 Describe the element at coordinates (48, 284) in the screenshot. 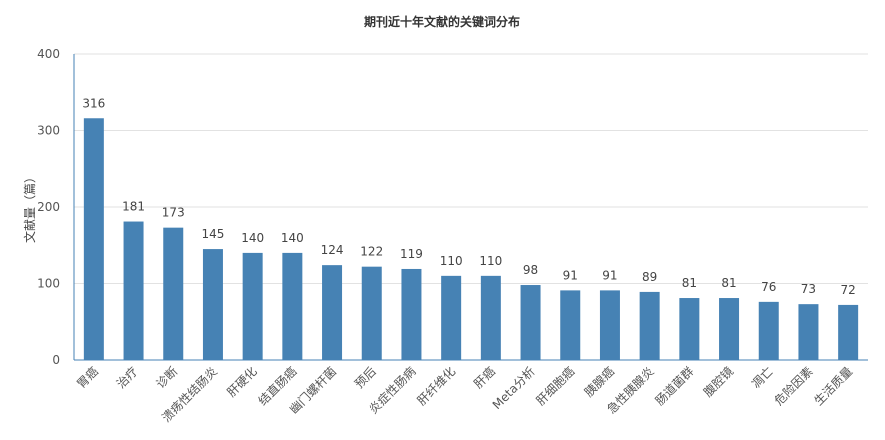

I see `y-tick-label: 100` at that location.